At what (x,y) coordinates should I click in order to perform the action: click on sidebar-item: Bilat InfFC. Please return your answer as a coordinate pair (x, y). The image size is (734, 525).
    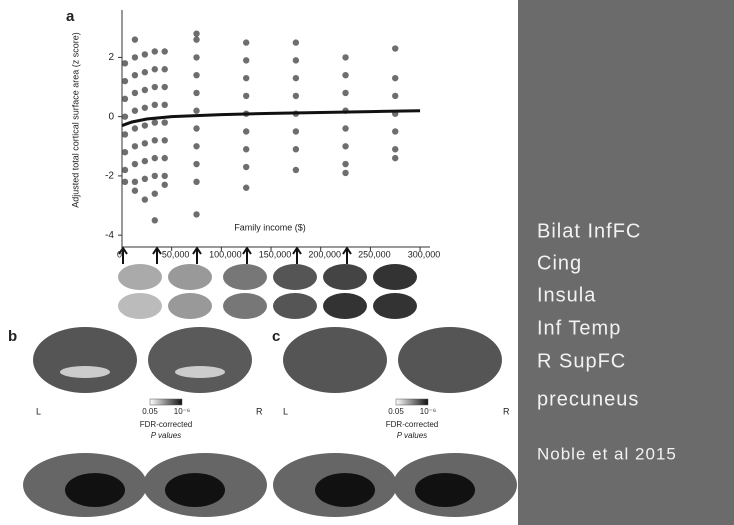
    Looking at the image, I should click on (589, 231).